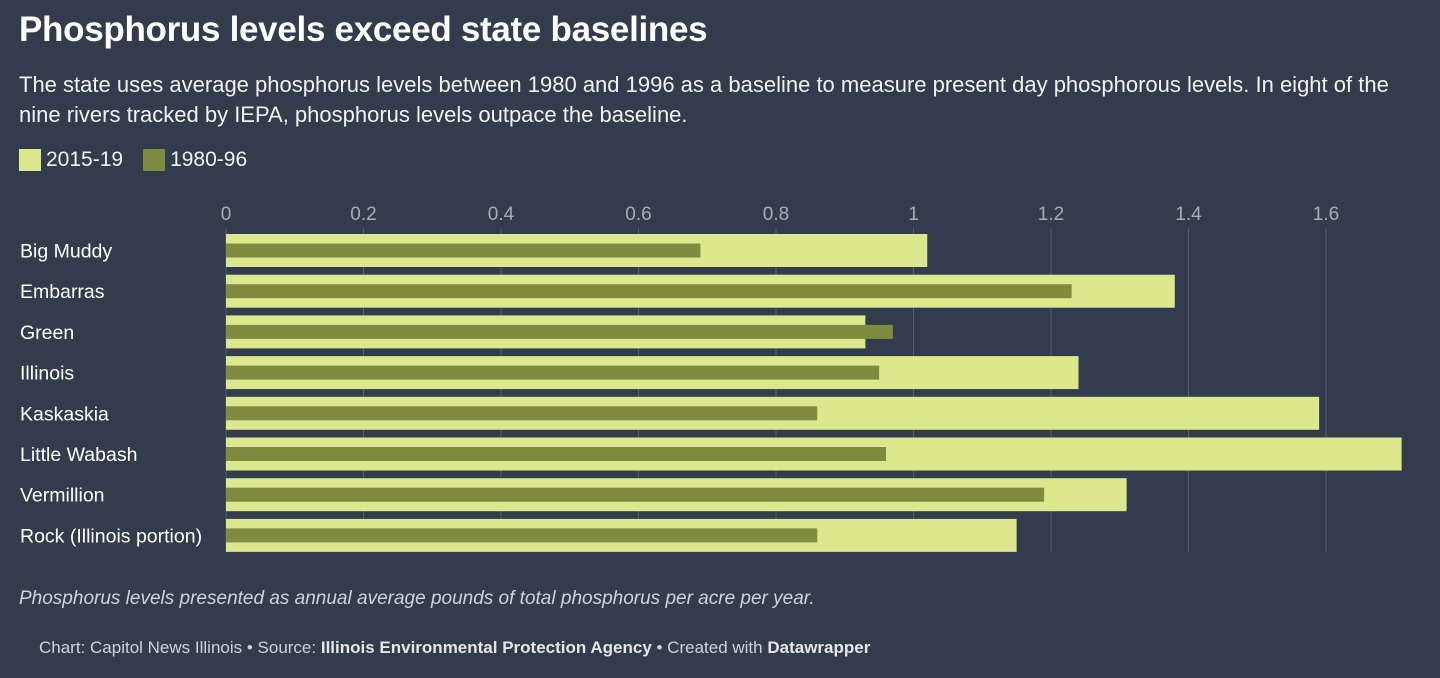  Describe the element at coordinates (62, 496) in the screenshot. I see `category-label-6: Vermillion` at that location.